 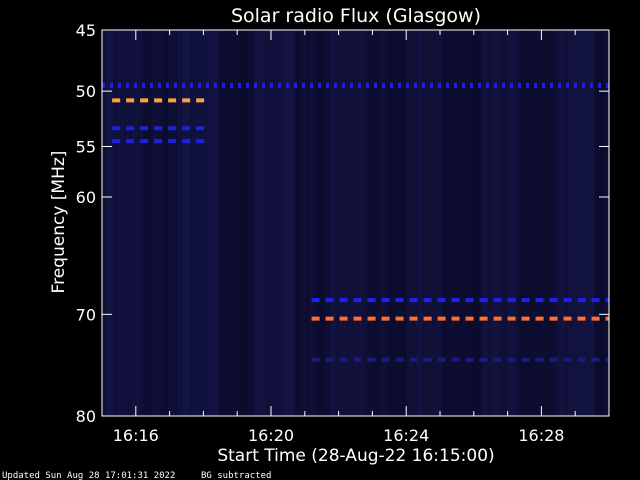 What do you see at coordinates (86, 30) in the screenshot?
I see `y-tick-label: 45` at bounding box center [86, 30].